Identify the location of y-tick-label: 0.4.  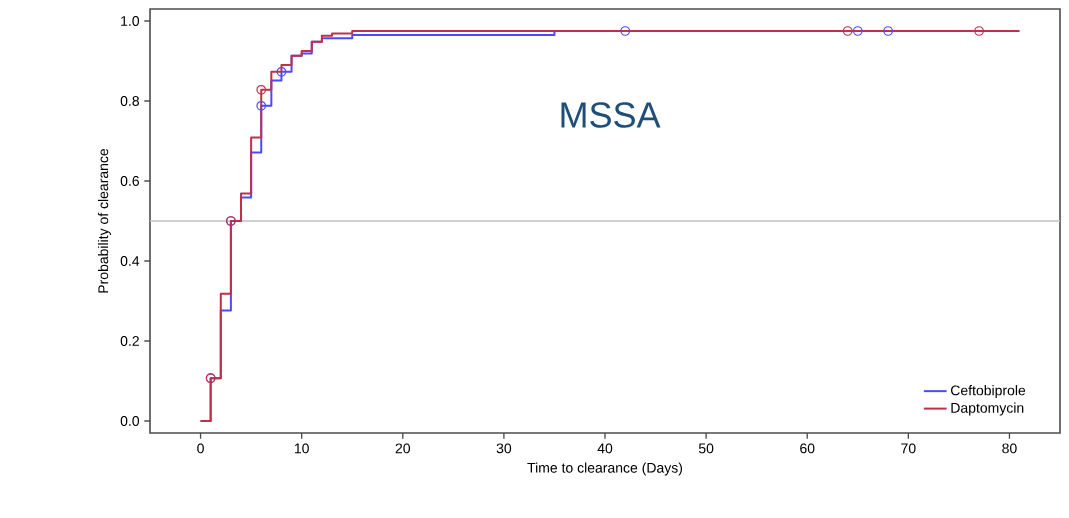
(130, 261).